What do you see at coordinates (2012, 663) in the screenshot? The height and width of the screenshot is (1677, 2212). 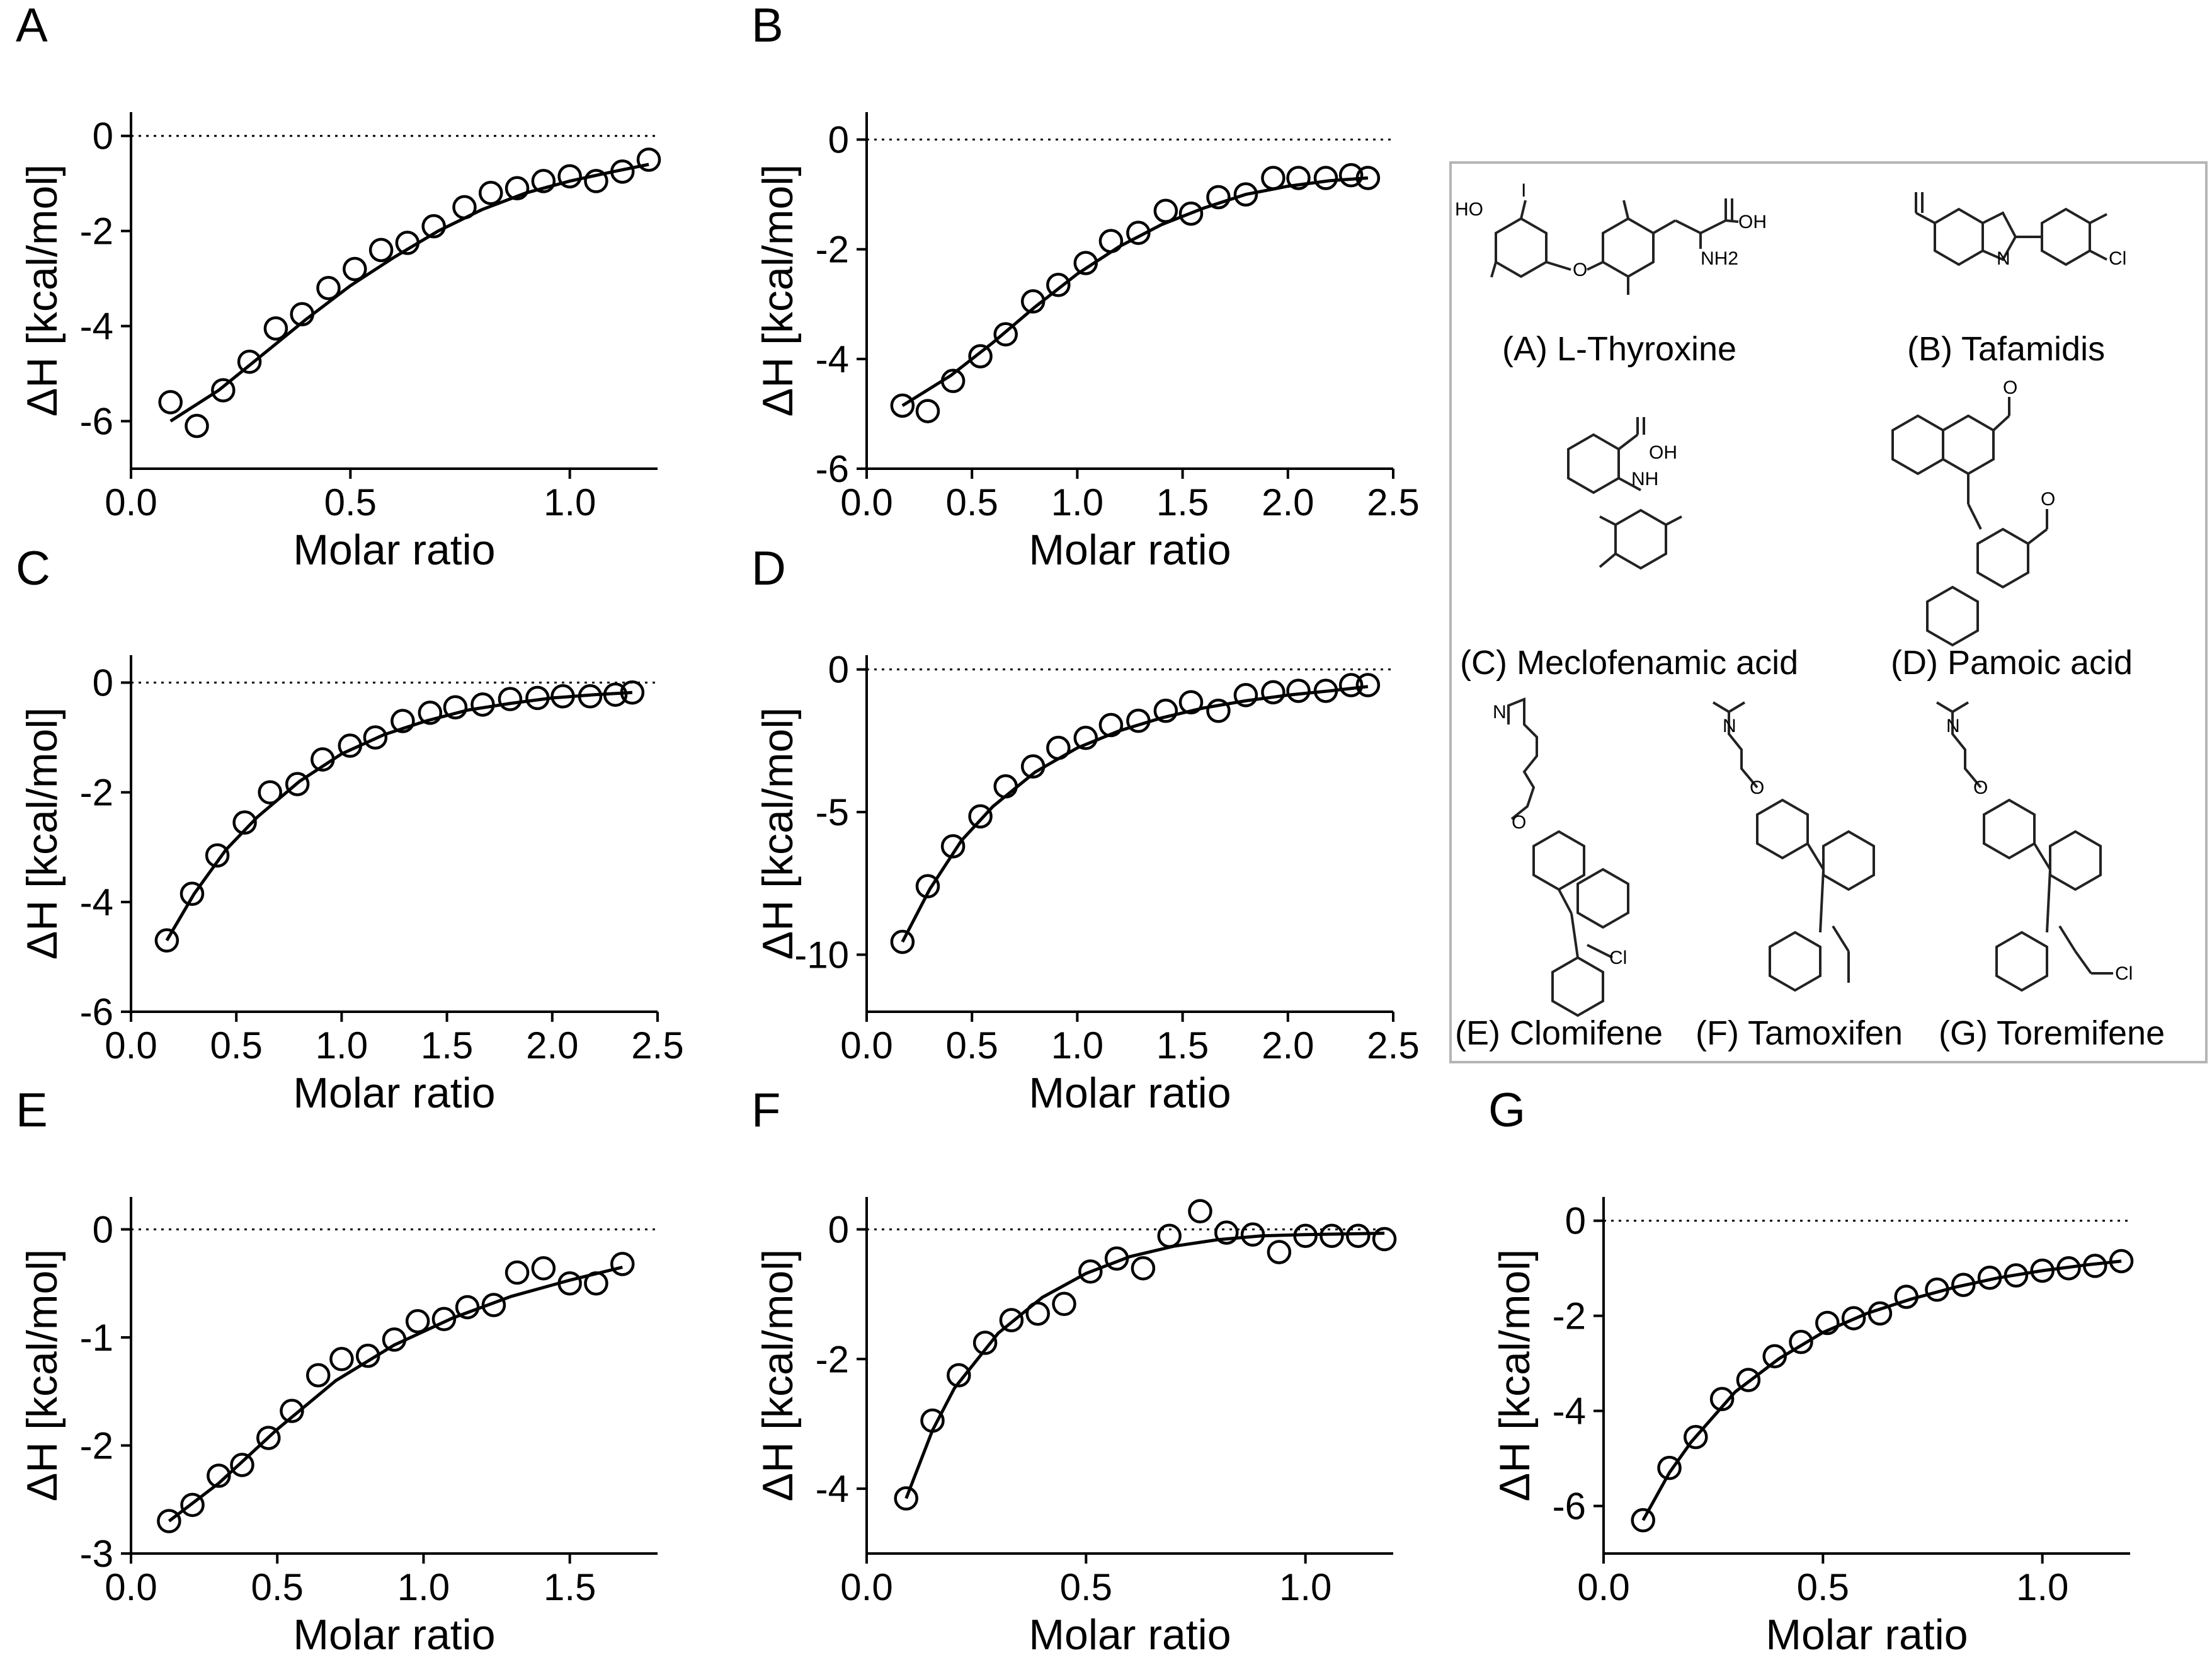 I see `compound-label-D: (D) Pamoic acid` at bounding box center [2012, 663].